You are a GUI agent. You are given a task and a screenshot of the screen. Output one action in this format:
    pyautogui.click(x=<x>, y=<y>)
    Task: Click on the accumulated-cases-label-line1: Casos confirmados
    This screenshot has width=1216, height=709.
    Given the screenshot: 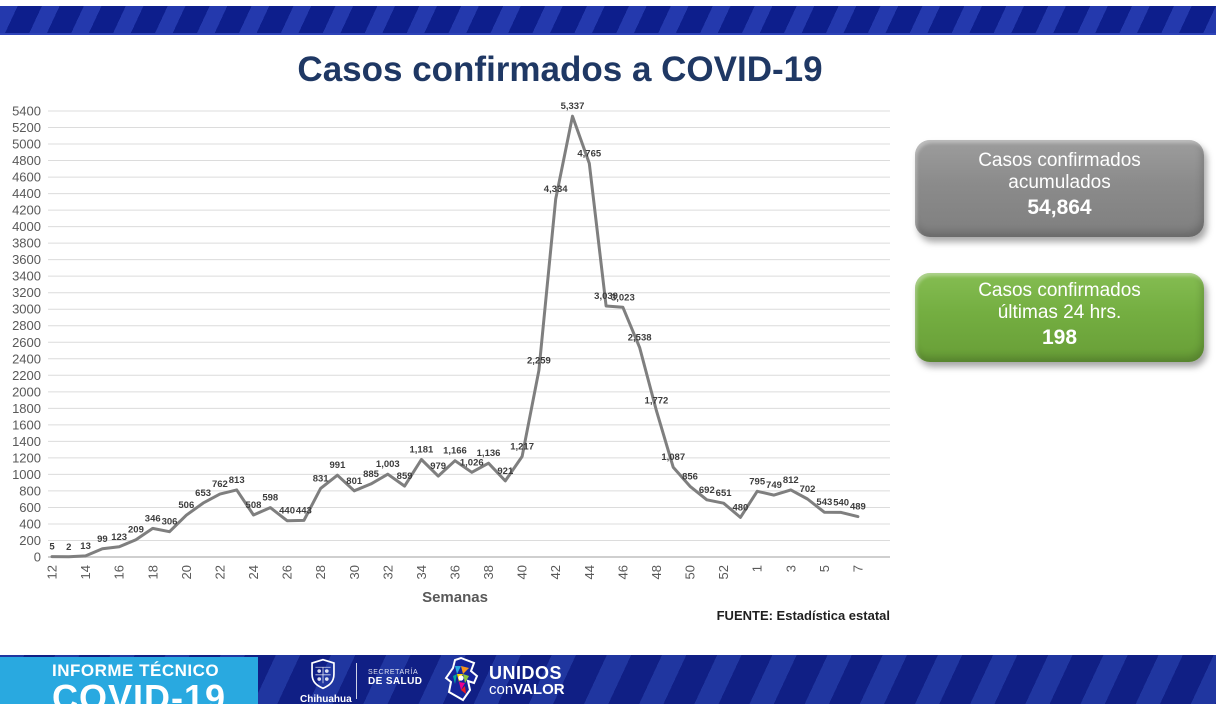 What is the action you would take?
    pyautogui.click(x=1059, y=160)
    